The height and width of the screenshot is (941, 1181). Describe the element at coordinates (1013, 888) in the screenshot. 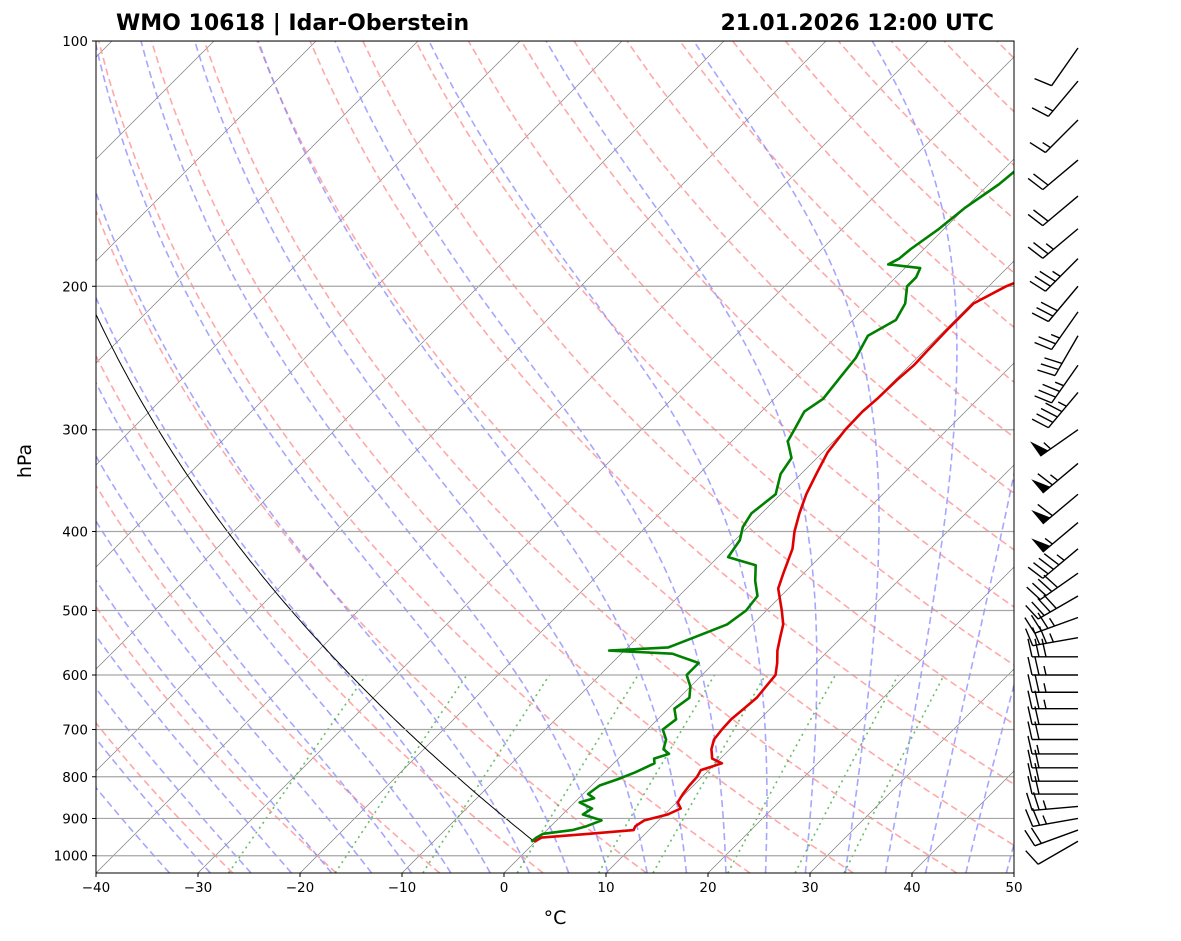

I see `x-tick-label: 50` at that location.